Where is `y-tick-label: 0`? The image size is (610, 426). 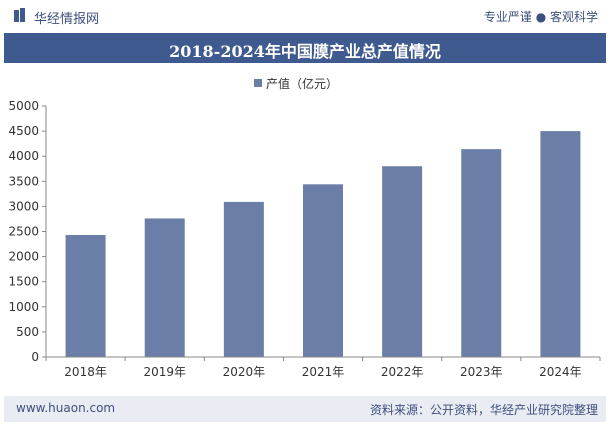 y-tick-label: 0 is located at coordinates (35, 357).